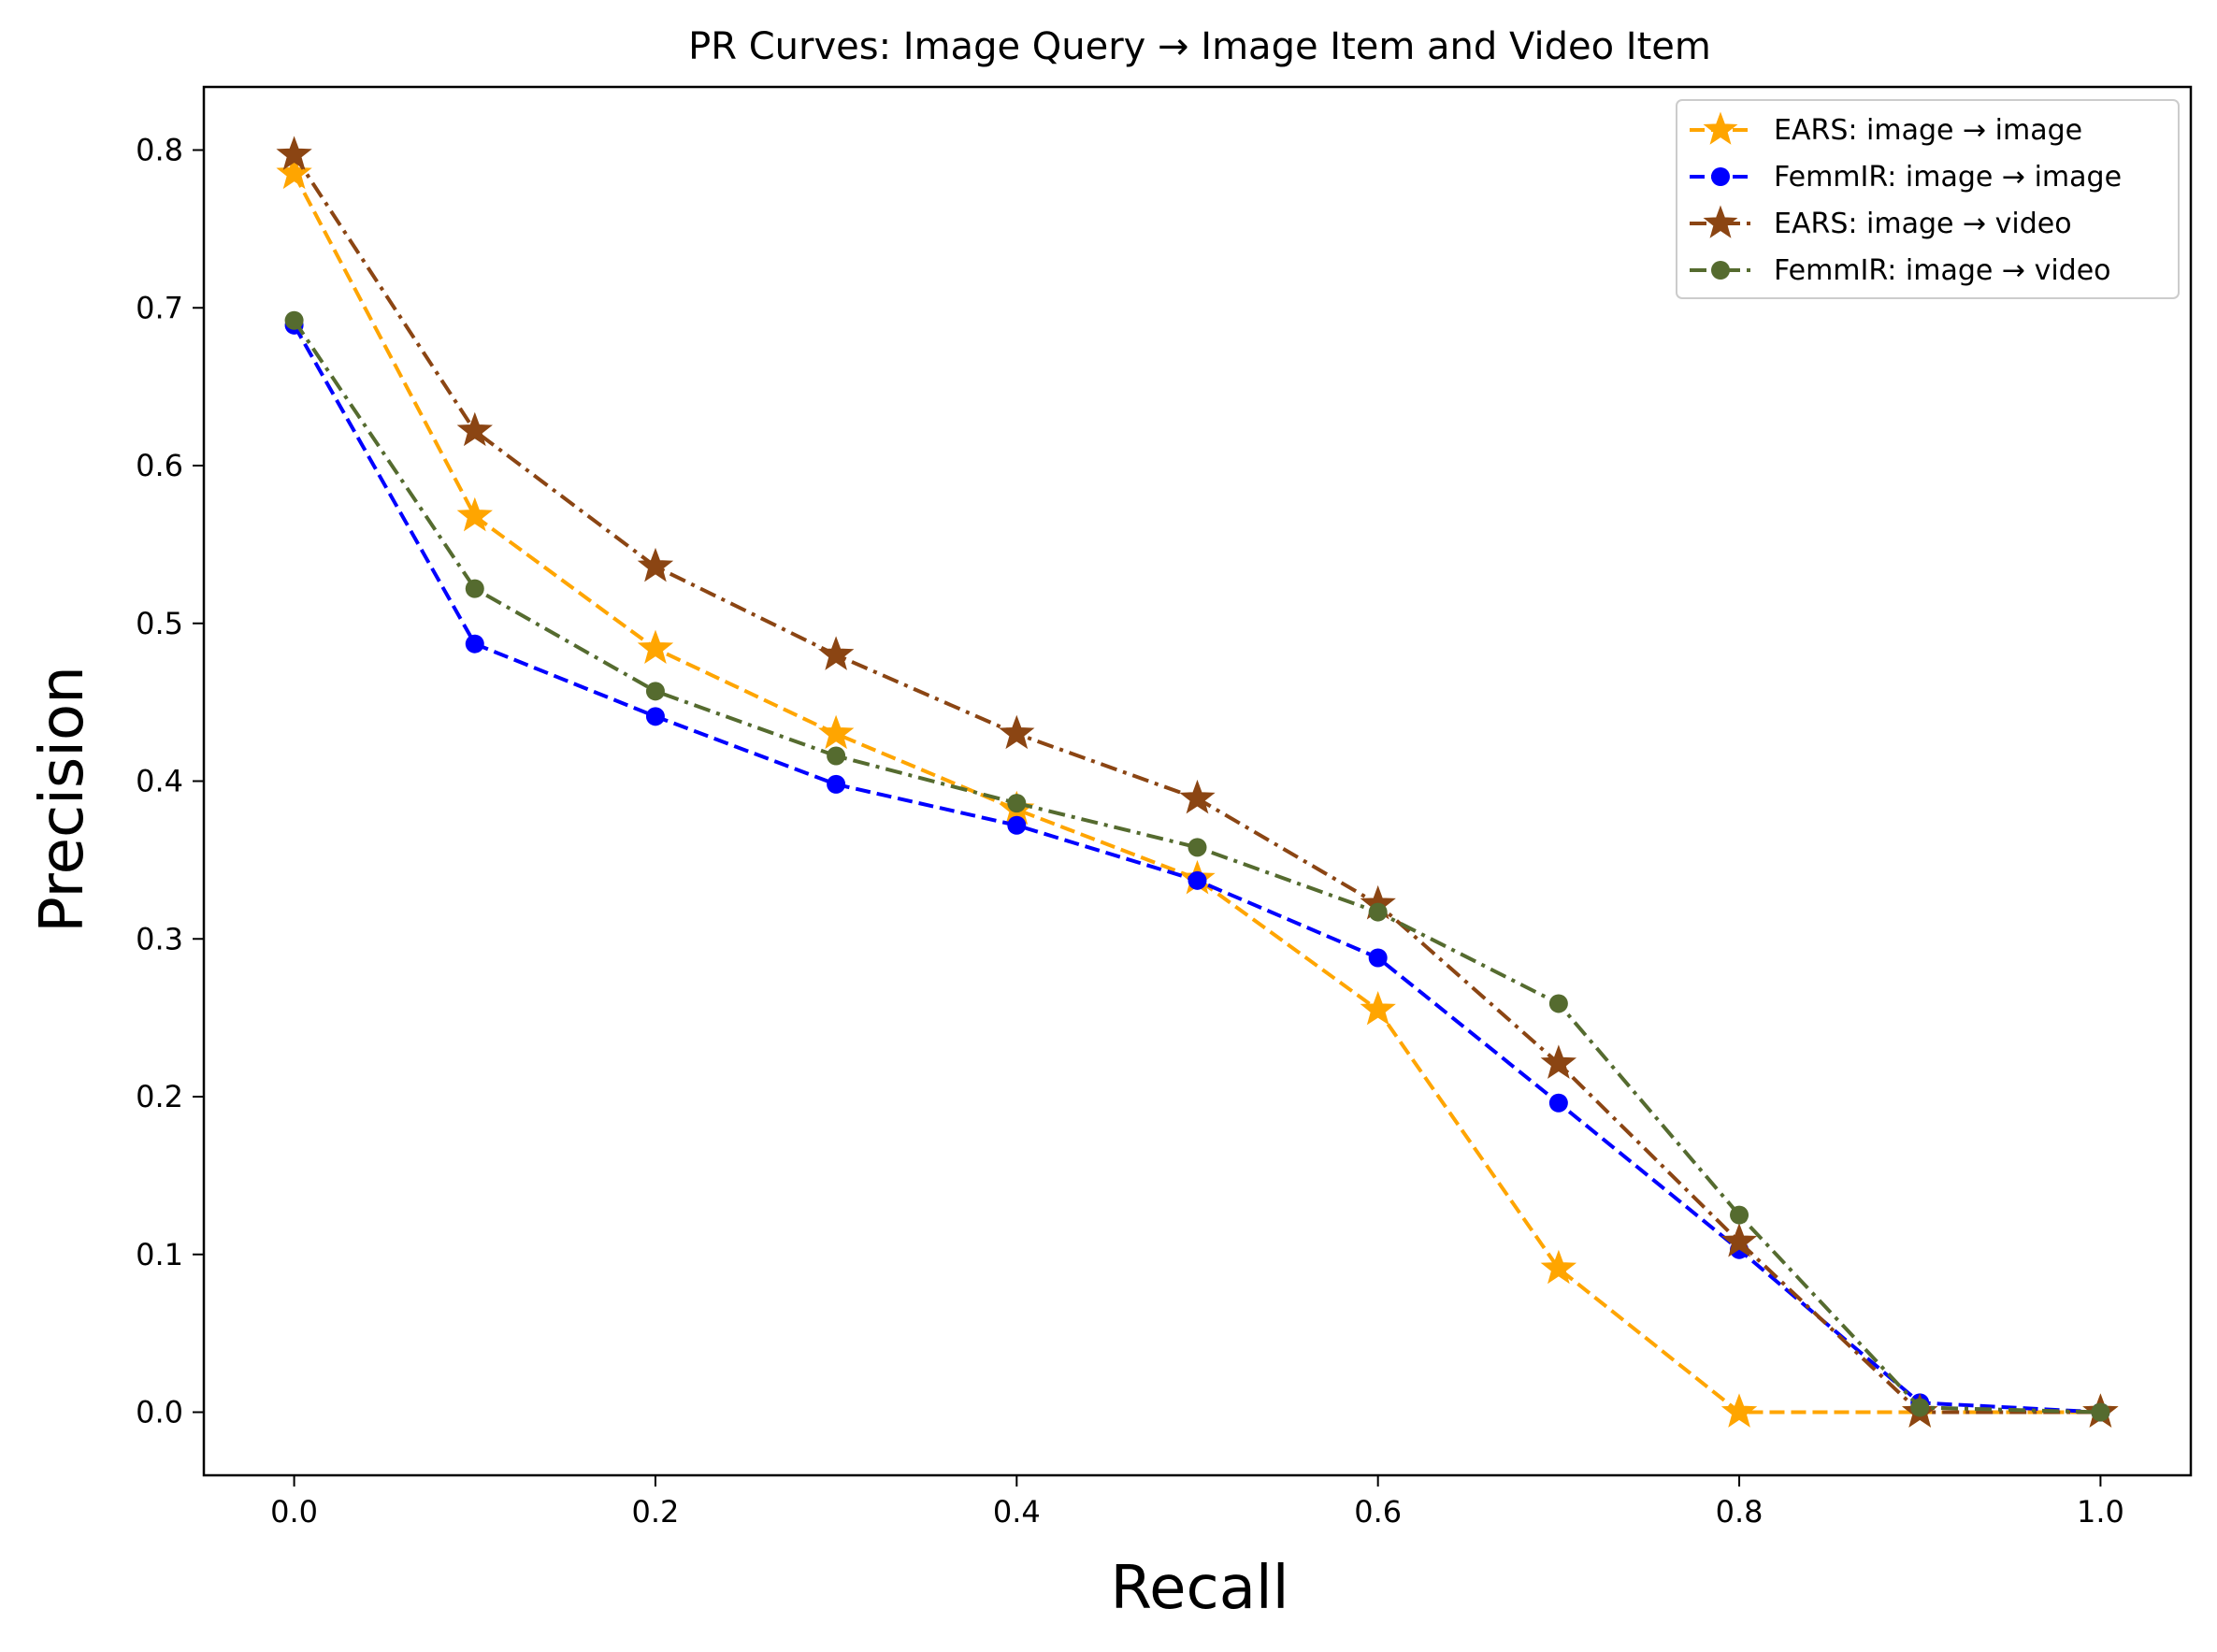 The height and width of the screenshot is (1652, 2217). I want to click on y-tick-label: 0.6, so click(159, 465).